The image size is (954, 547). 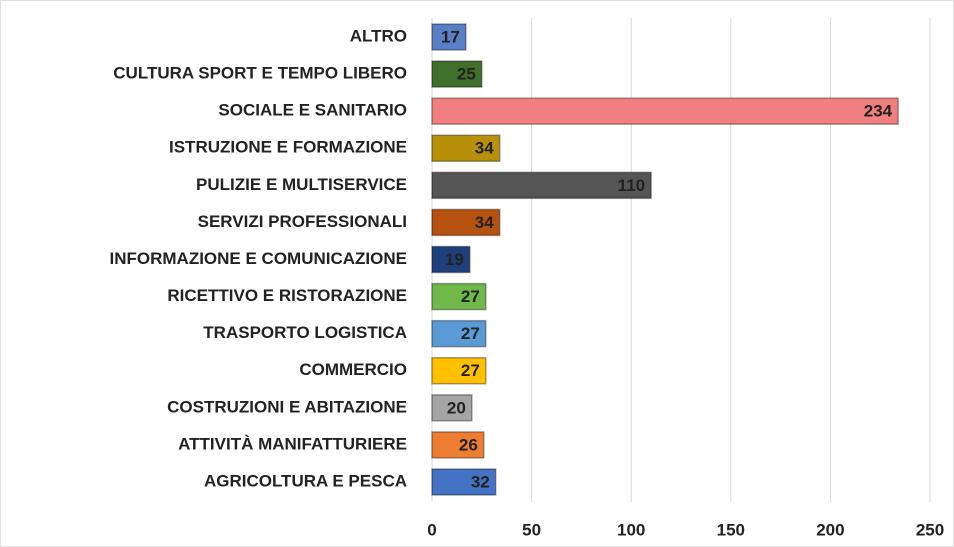 What do you see at coordinates (930, 529) in the screenshot?
I see `x-tick-label: 250` at bounding box center [930, 529].